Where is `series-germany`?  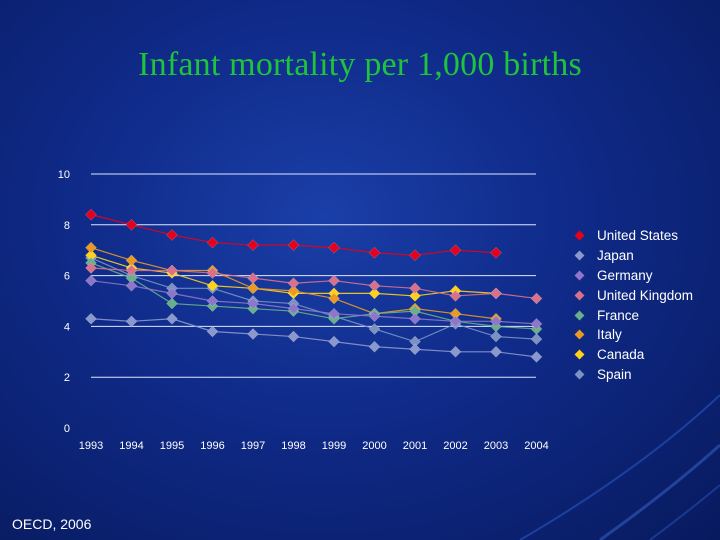 series-germany is located at coordinates (314, 302).